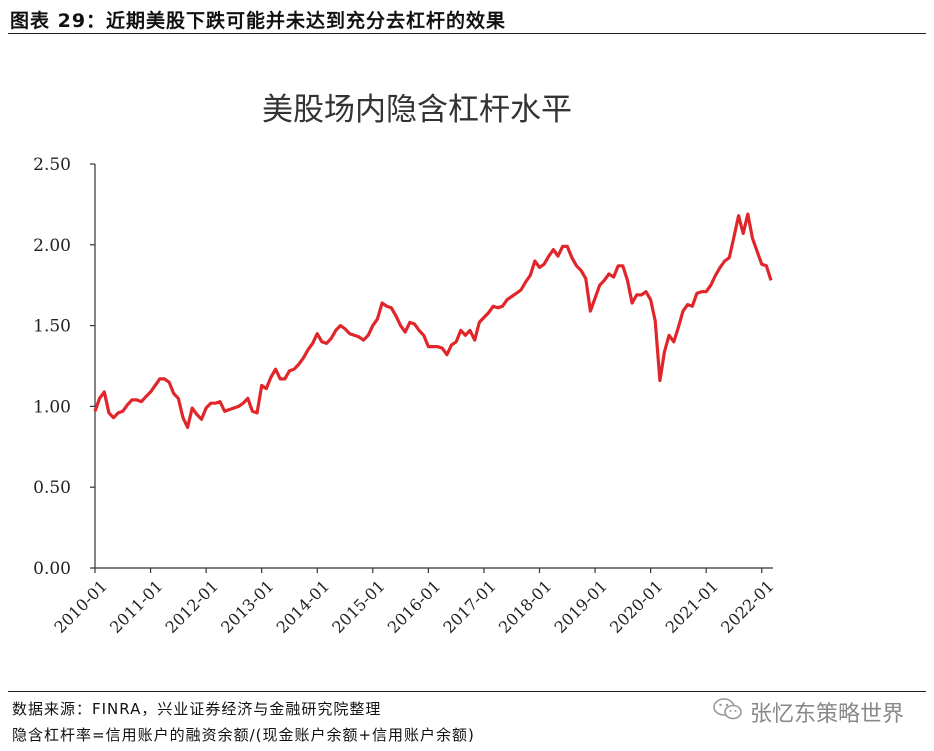 The image size is (934, 751). Describe the element at coordinates (358, 606) in the screenshot. I see `x-tick-label: 2015-01` at that location.